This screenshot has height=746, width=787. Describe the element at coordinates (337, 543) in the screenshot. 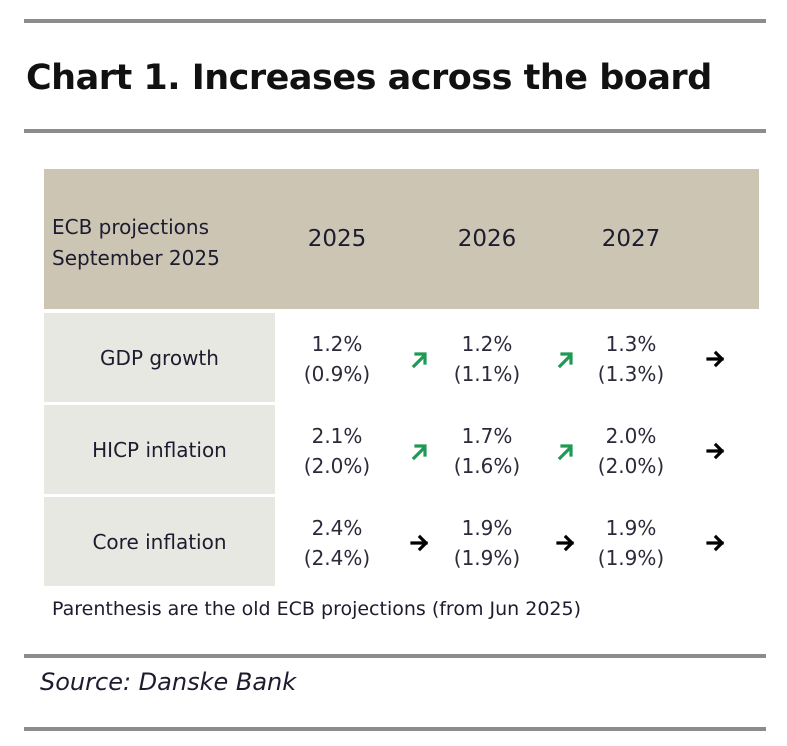

I see `cell-core-inflation-2025: 2.4% (2.4%)` at that location.